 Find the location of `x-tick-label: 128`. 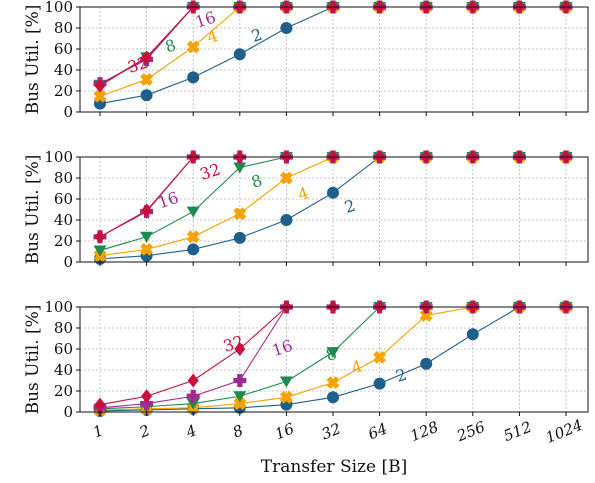

x-tick-label: 128 is located at coordinates (424, 431).